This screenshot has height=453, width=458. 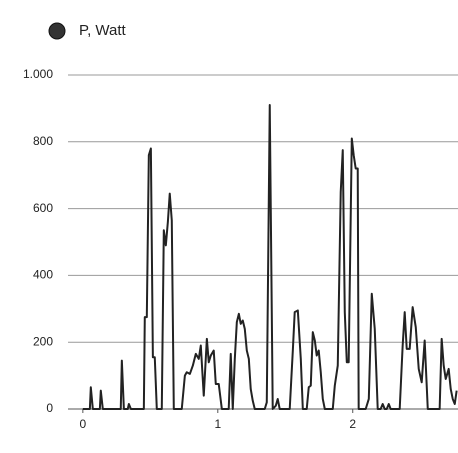 I want to click on x-tick-label: 2, so click(x=352, y=424).